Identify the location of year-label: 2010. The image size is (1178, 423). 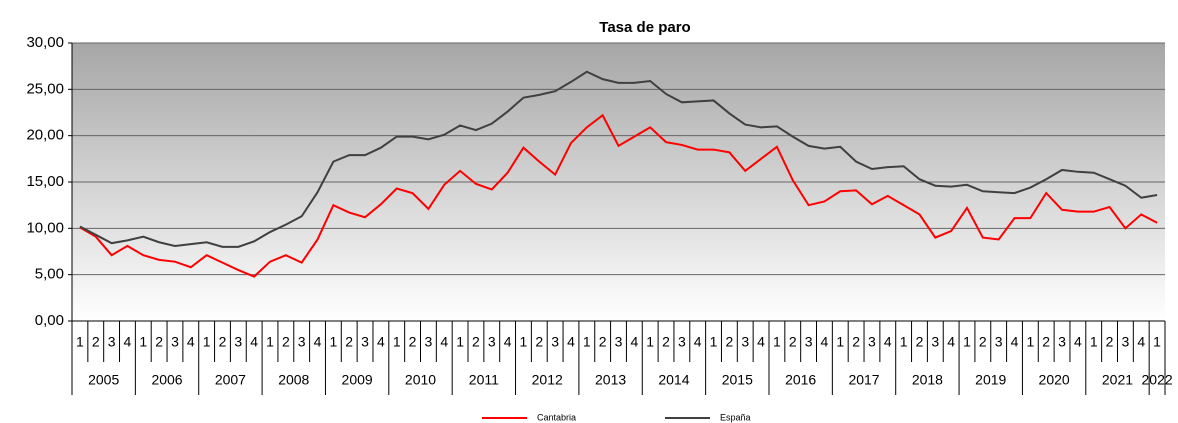
(420, 380).